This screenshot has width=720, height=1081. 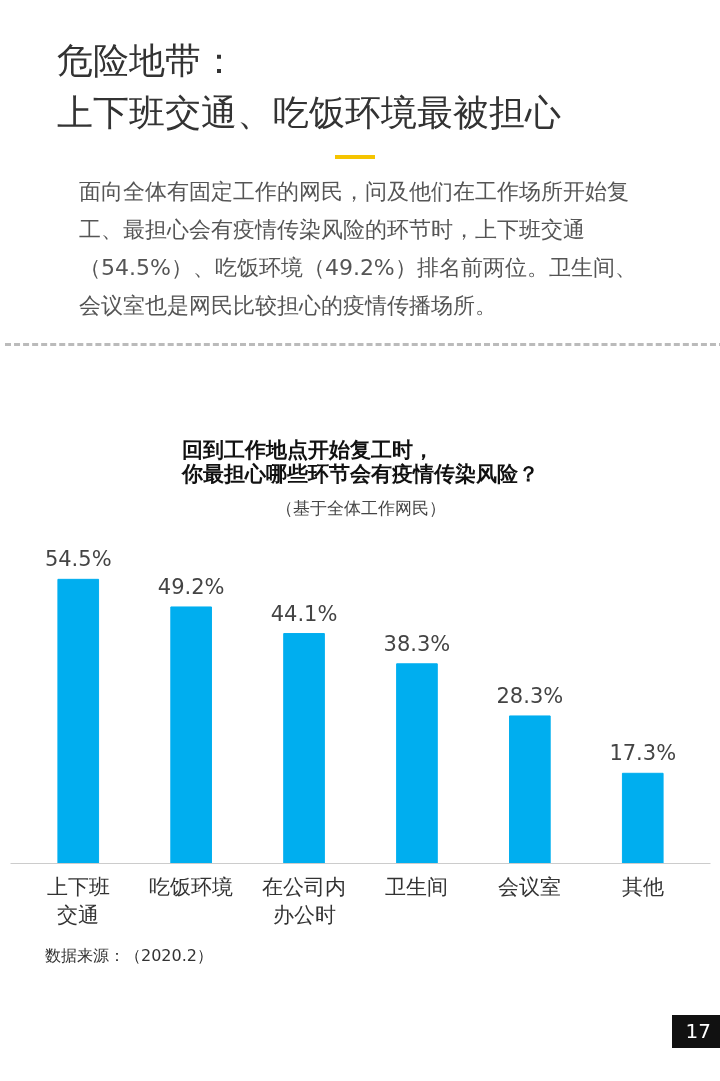 I want to click on text: 上下班交通、吃饭环境最被担心, so click(x=309, y=113).